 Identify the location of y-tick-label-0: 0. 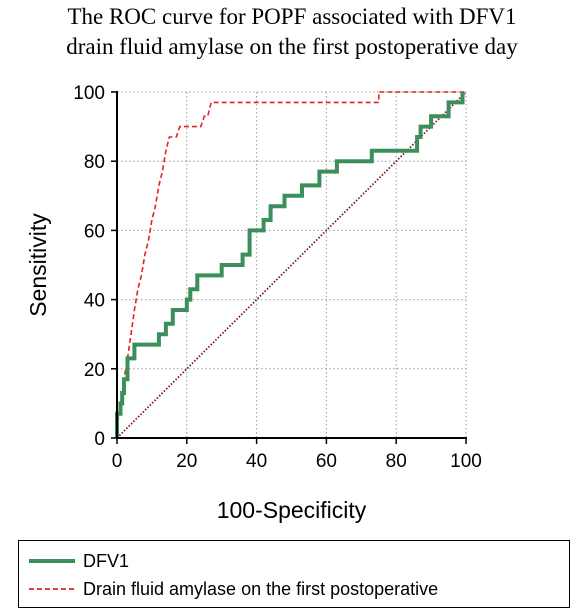
(99, 439).